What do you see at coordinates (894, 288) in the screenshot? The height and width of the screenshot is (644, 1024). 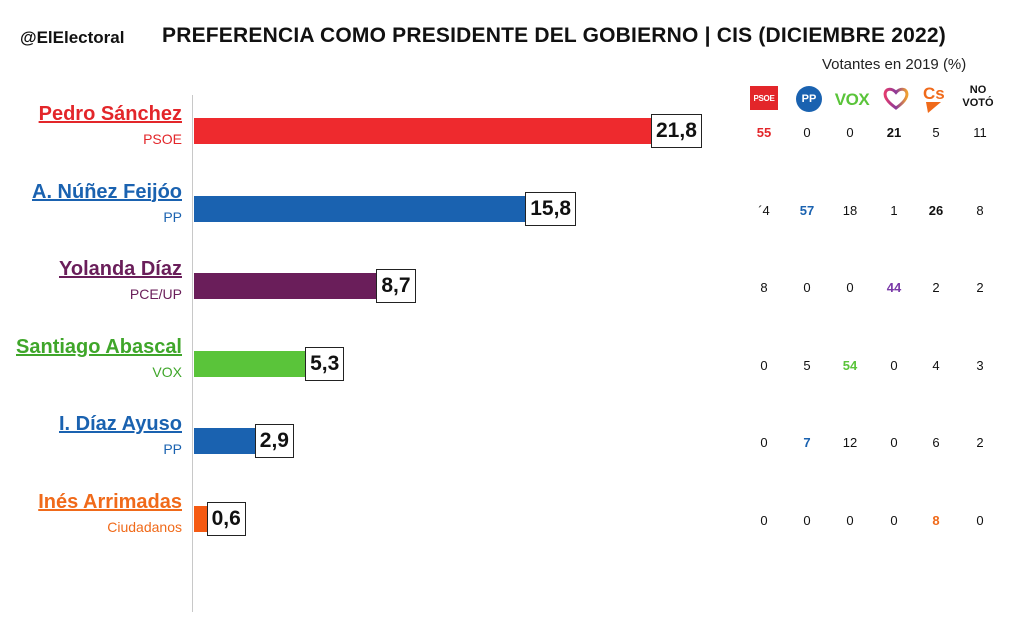 I see `table-cell: 44` at bounding box center [894, 288].